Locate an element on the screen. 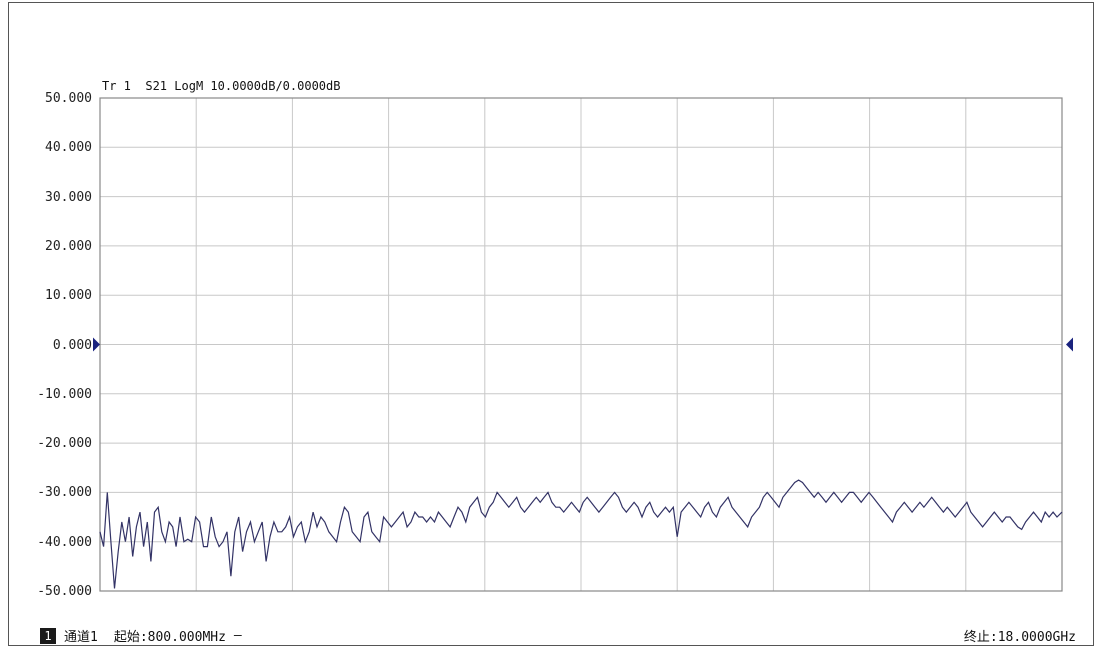  y-tick-label: -30.000 is located at coordinates (64, 493).